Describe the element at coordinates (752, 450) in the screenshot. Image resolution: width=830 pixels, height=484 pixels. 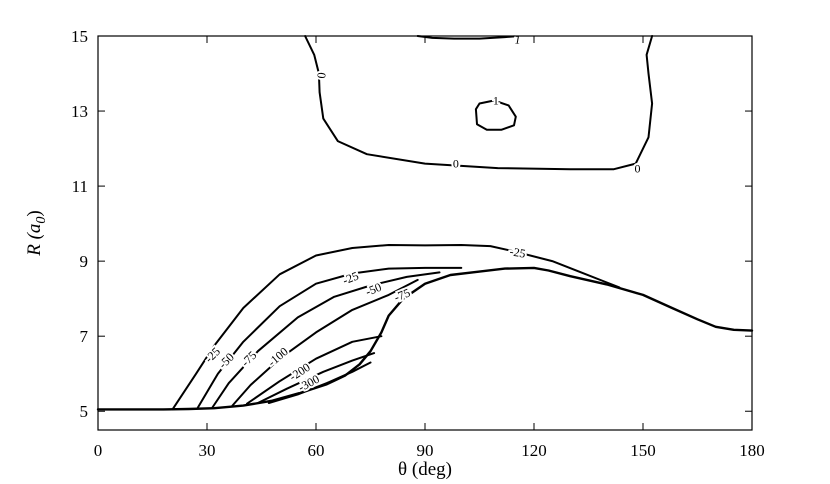
I see `x-tick-label: 180` at that location.